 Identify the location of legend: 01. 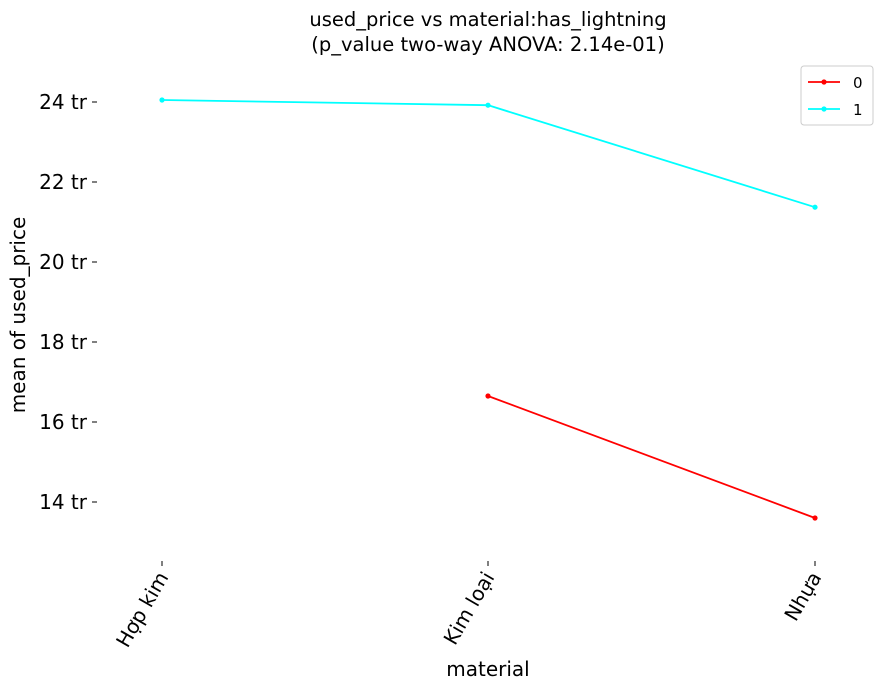
(837, 95).